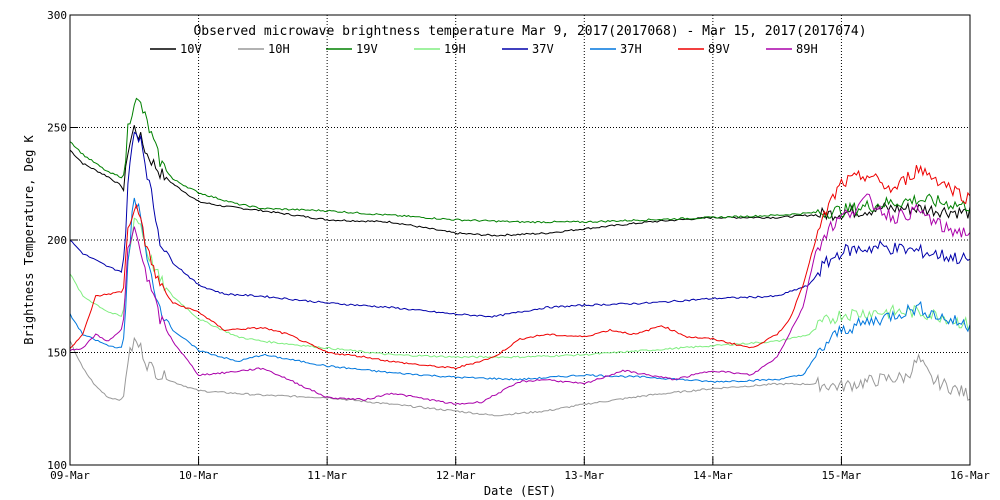 This screenshot has height=500, width=1000. I want to click on legend-label-89v: 89V, so click(719, 49).